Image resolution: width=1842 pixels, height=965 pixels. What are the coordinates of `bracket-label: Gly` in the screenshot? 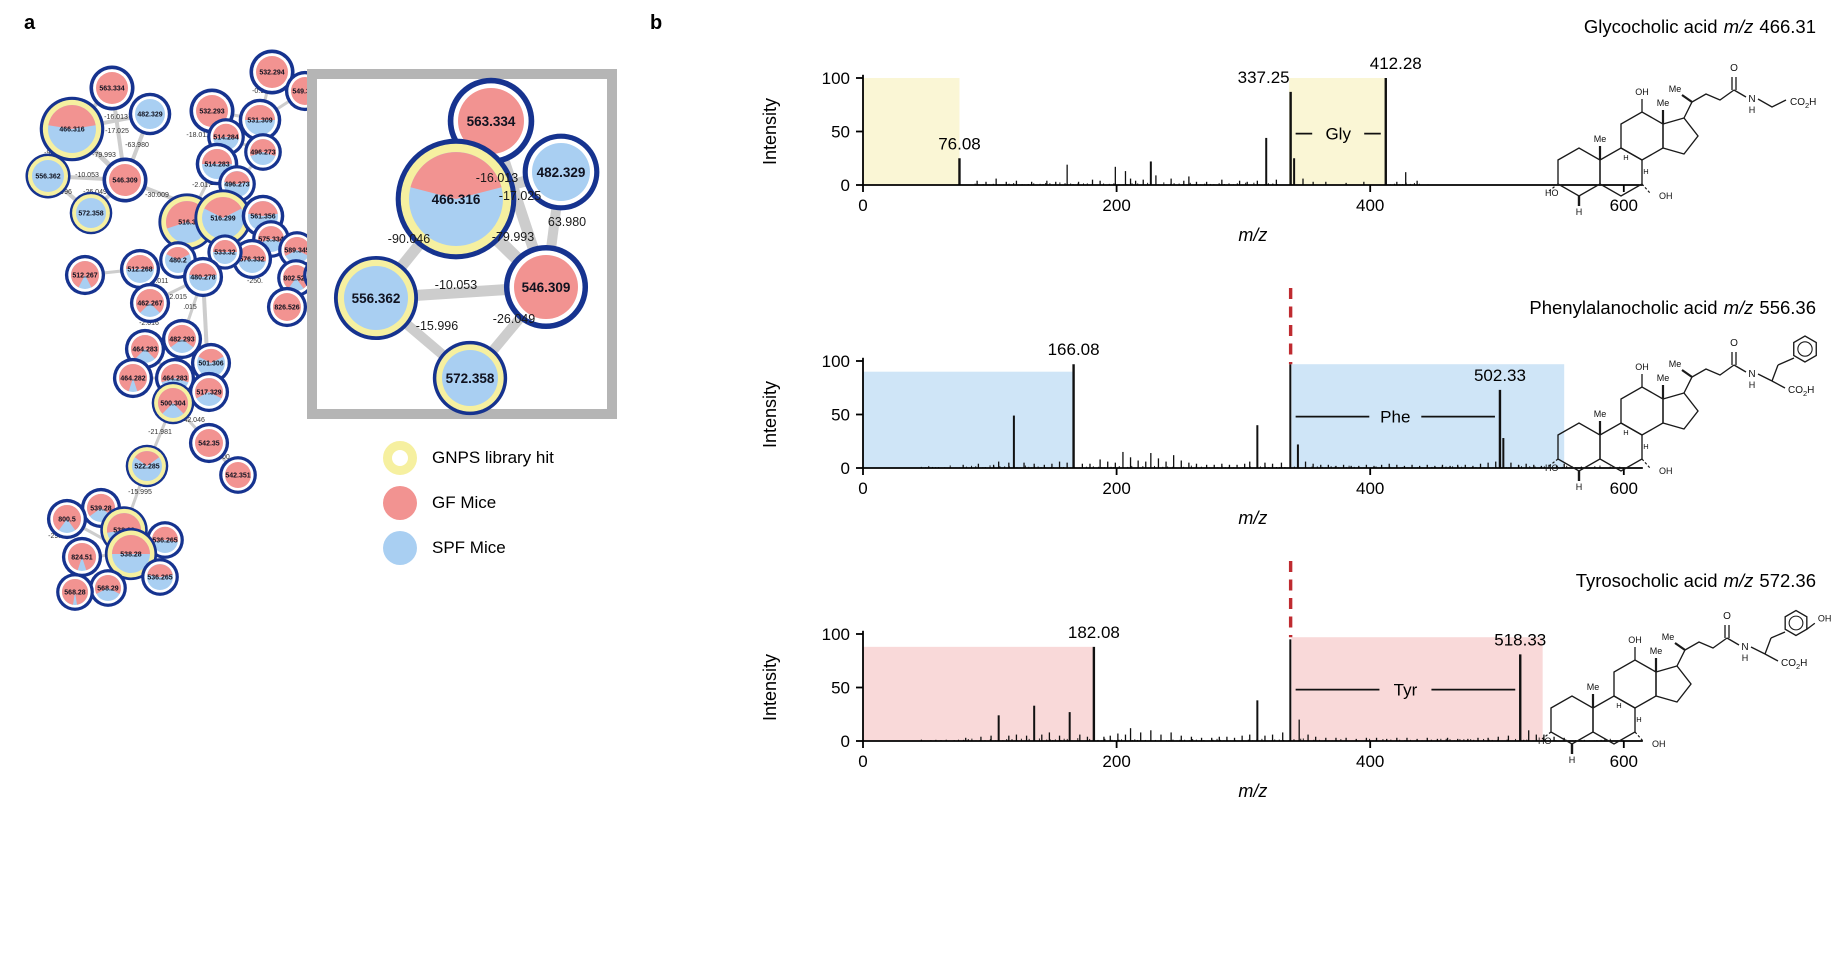 It's located at (1338, 134).